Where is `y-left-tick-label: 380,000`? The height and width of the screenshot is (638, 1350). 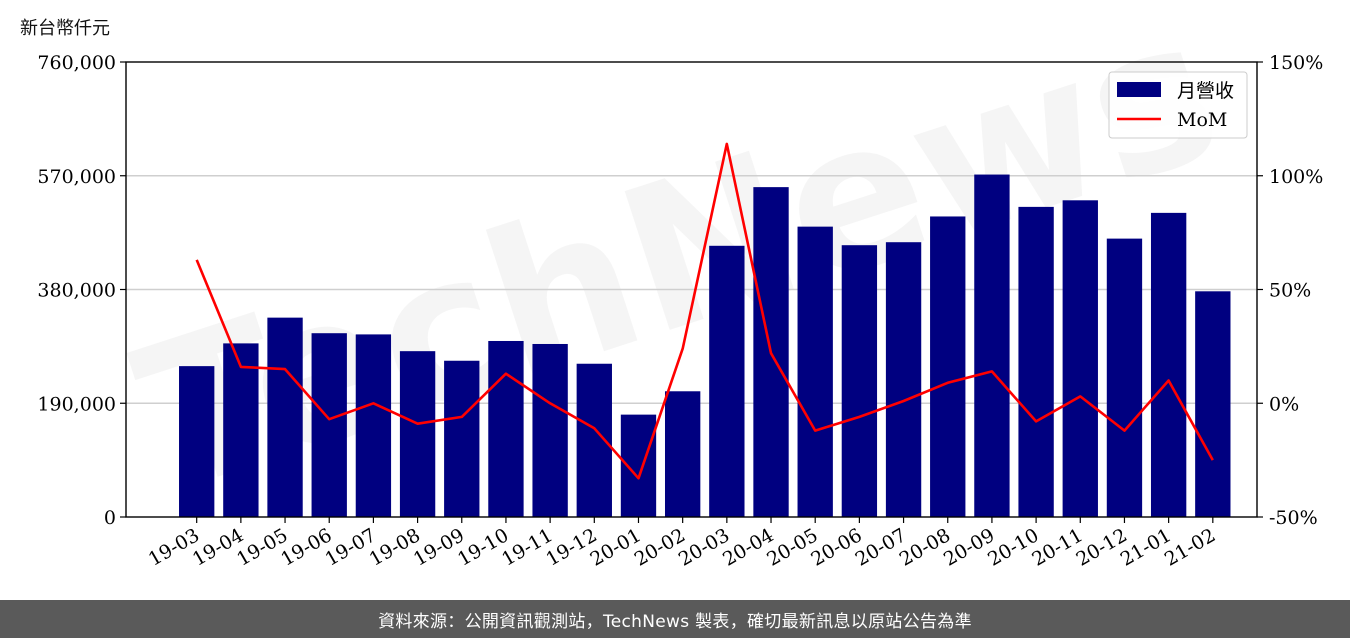 y-left-tick-label: 380,000 is located at coordinates (76, 291).